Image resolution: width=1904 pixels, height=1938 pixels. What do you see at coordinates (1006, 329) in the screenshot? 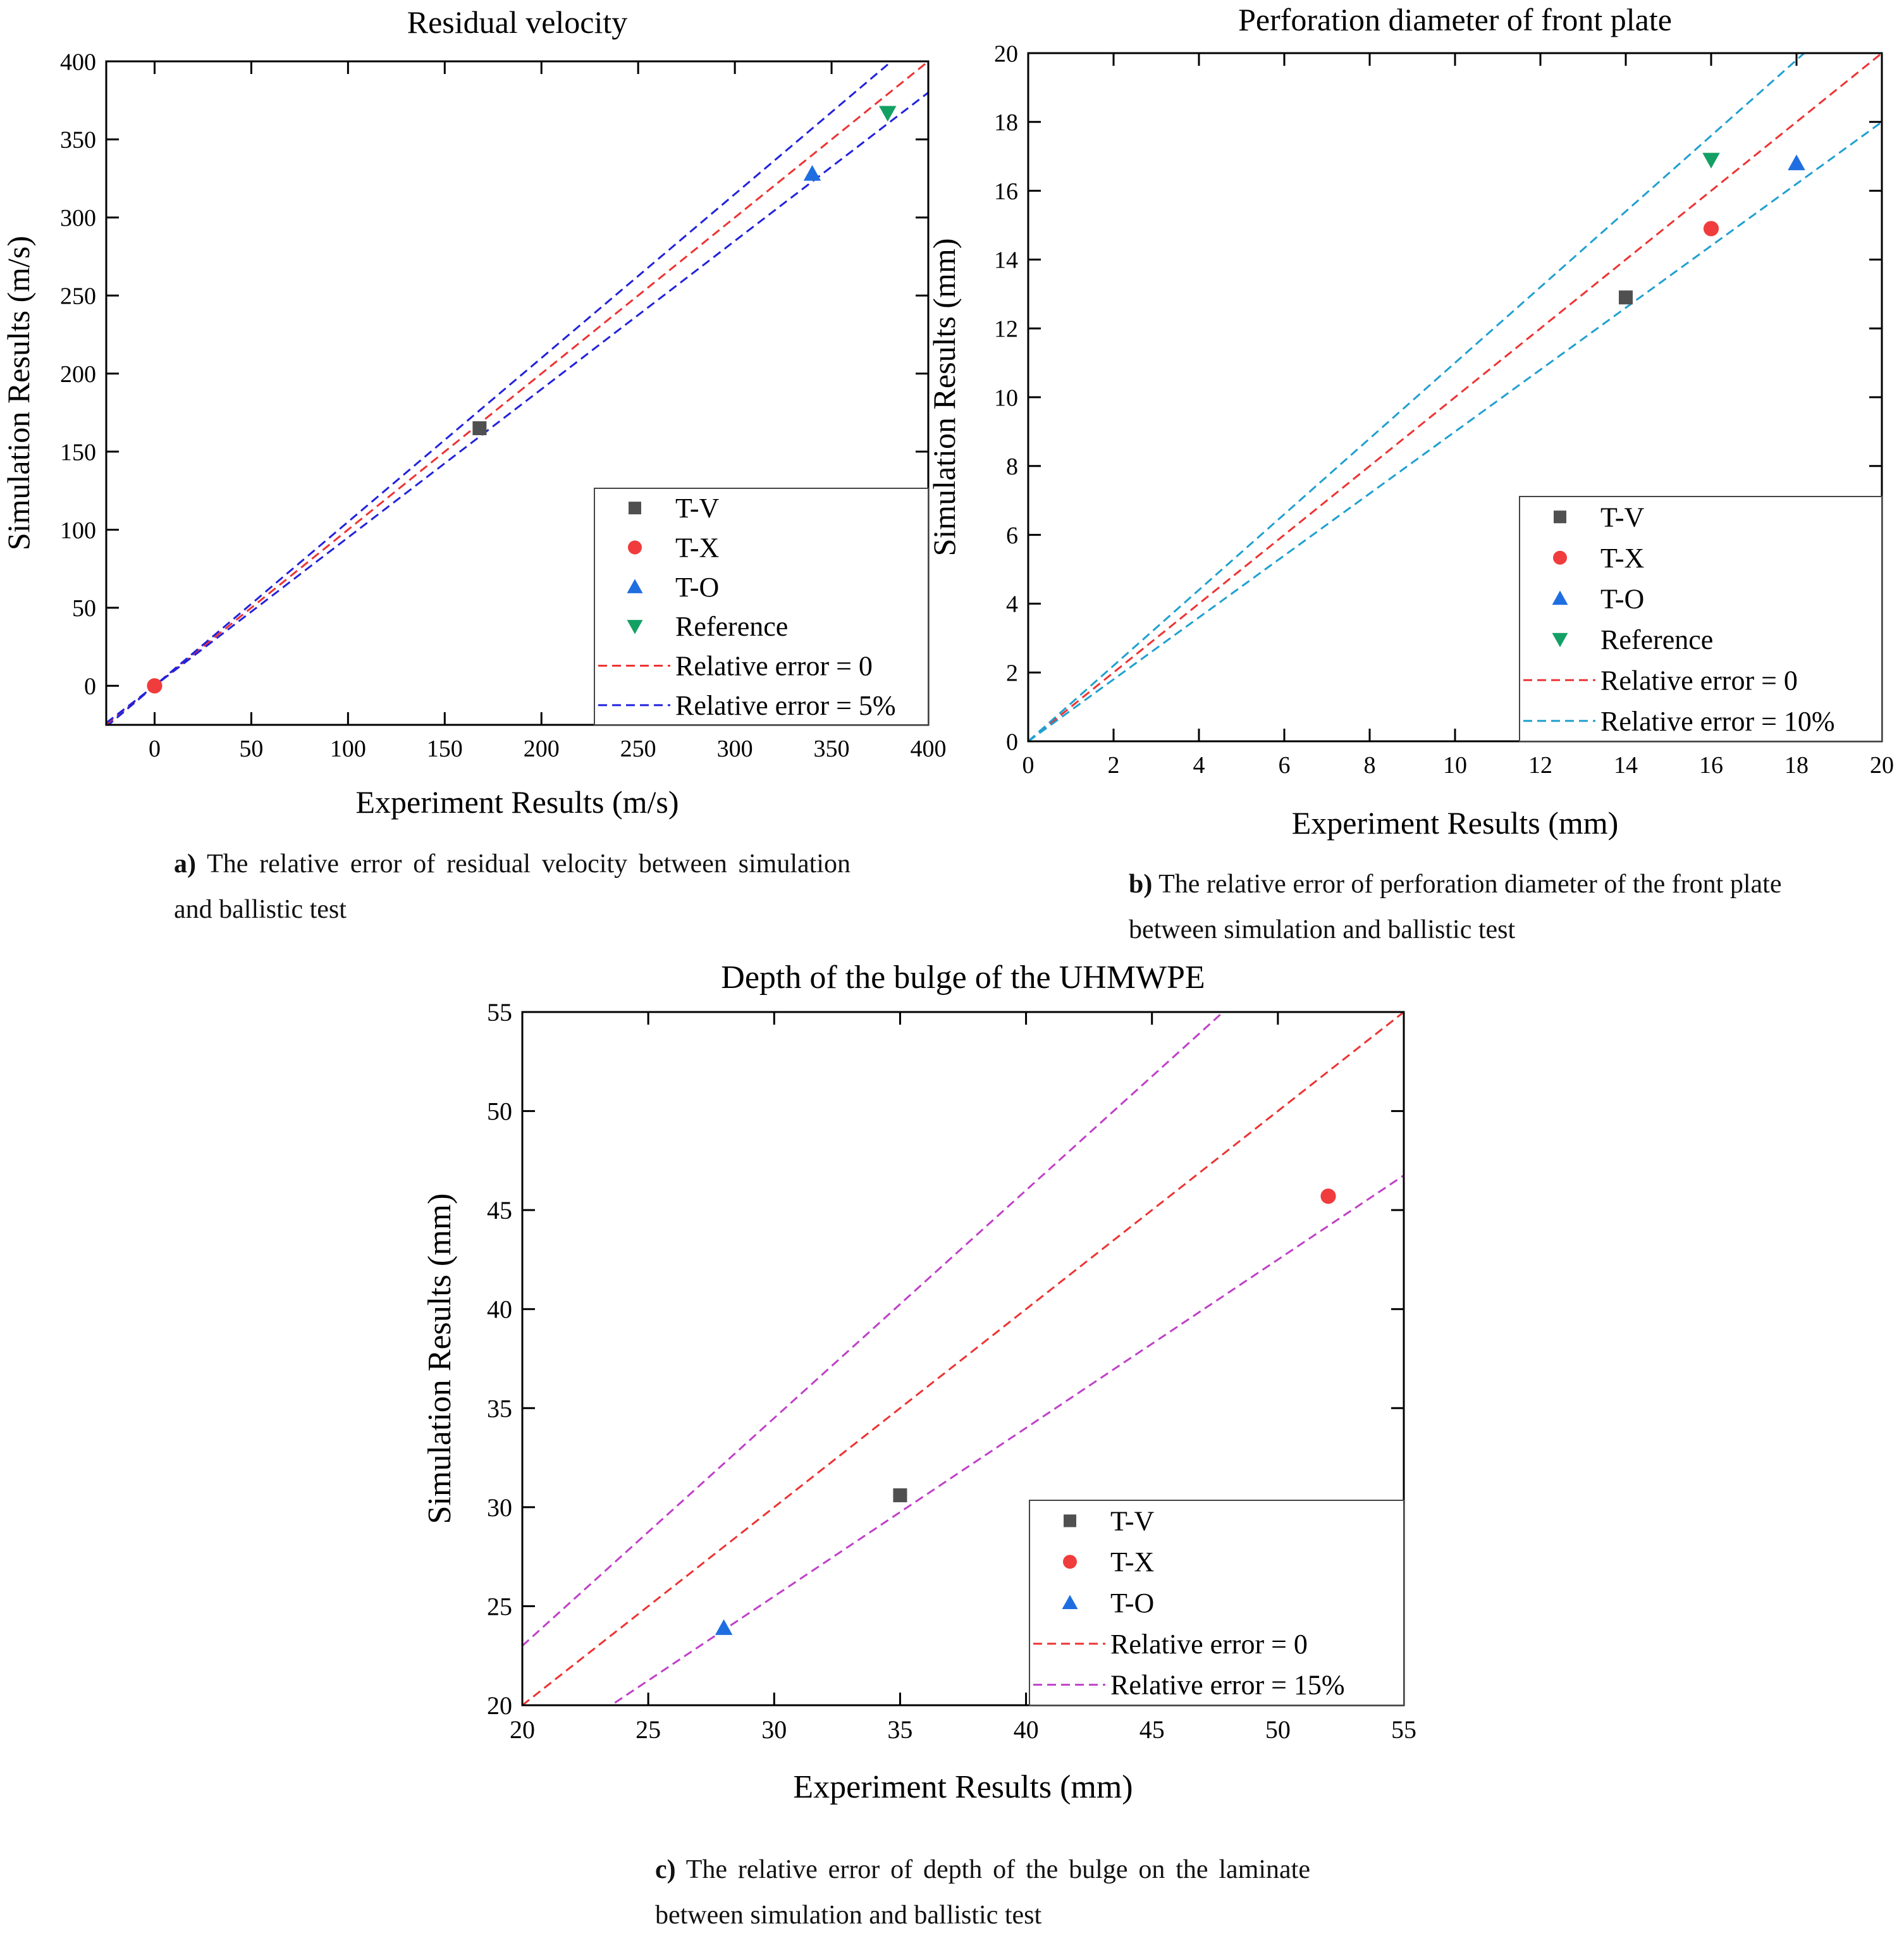
I see `y-tick-label: 12` at bounding box center [1006, 329].